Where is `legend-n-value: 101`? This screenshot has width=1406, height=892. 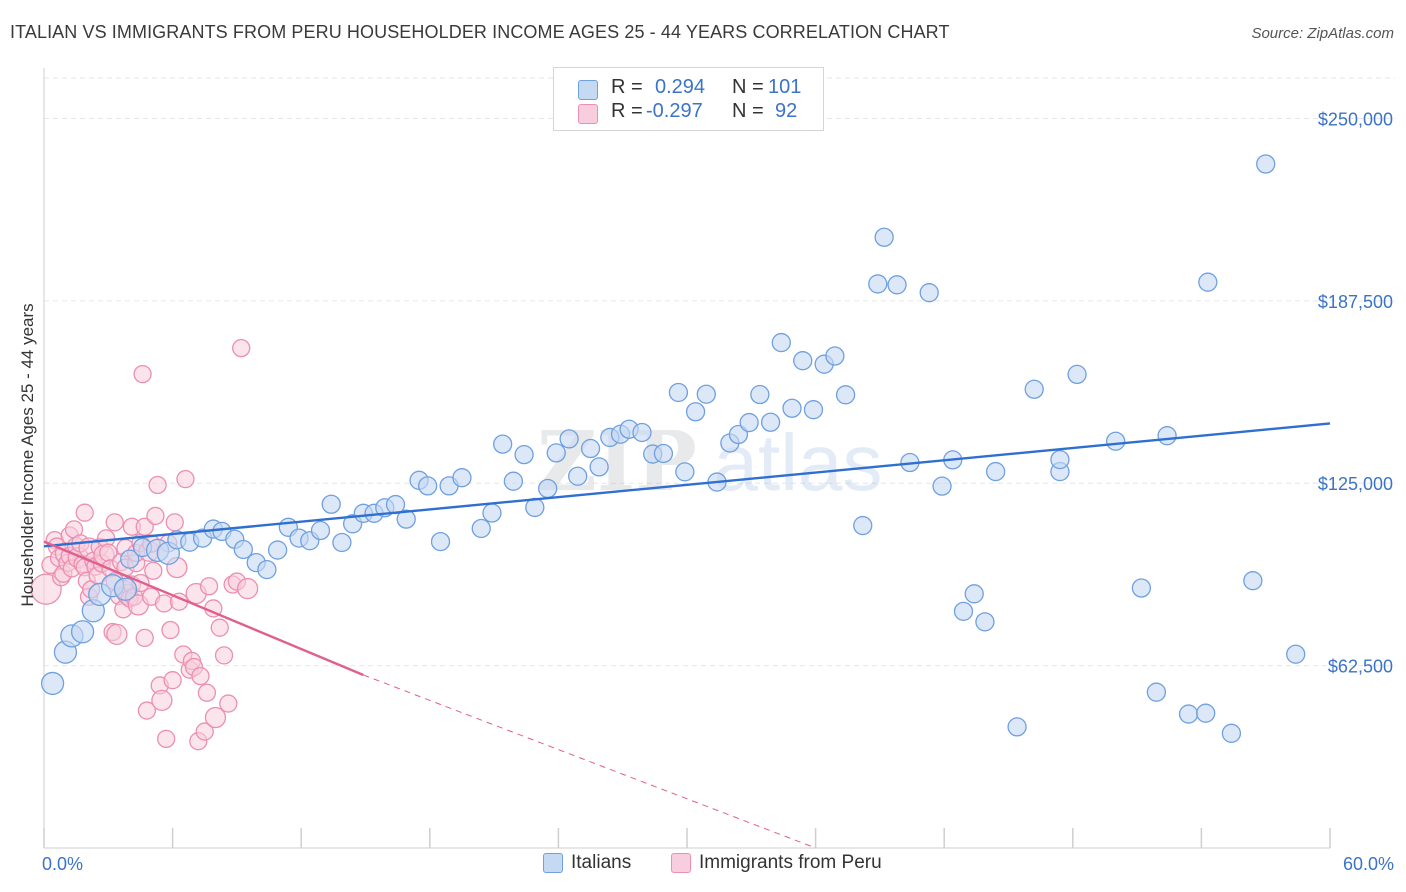
legend-n-value: 101 is located at coordinates (785, 87).